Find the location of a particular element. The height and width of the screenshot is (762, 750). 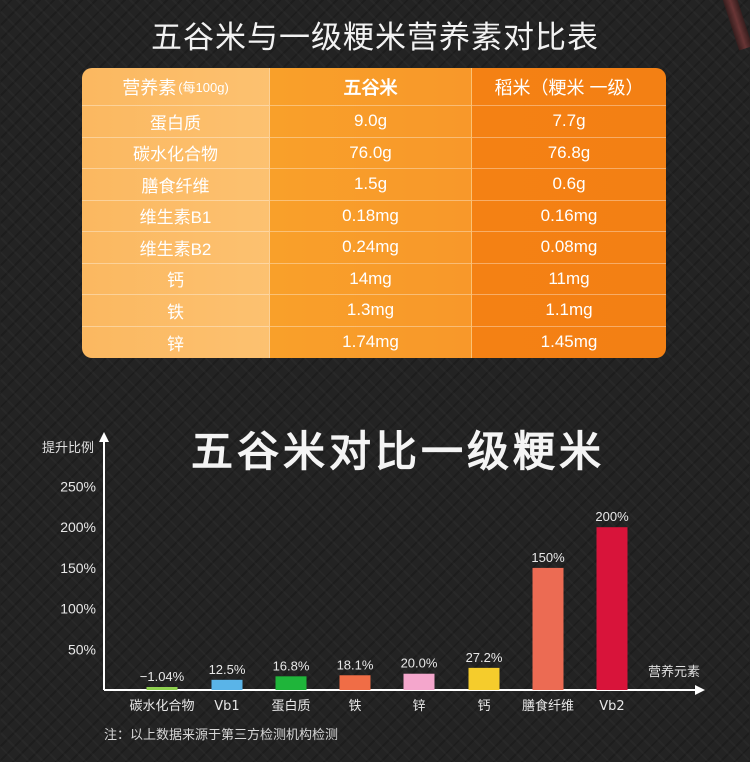

table-cell-nutrient: 膳食纤维 is located at coordinates (176, 185).